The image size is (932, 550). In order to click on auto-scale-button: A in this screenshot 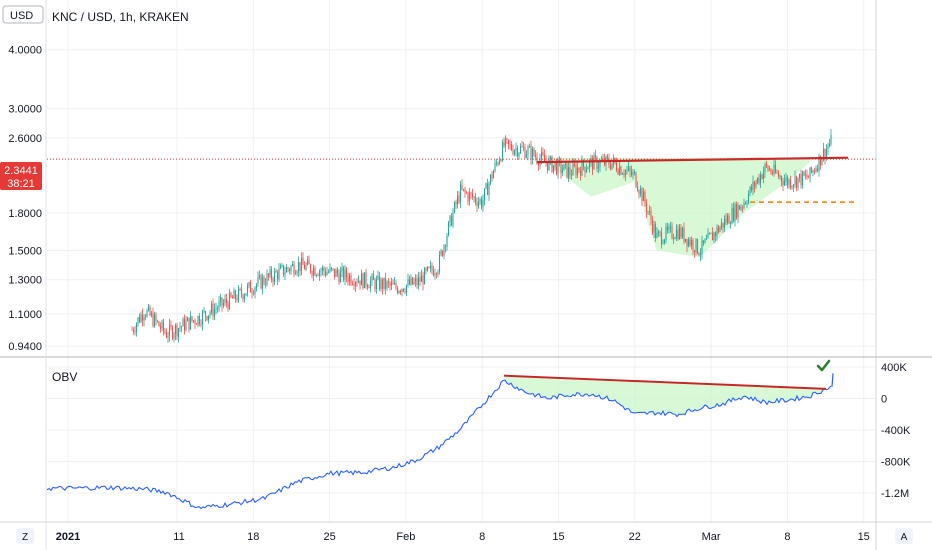, I will do `click(904, 536)`.